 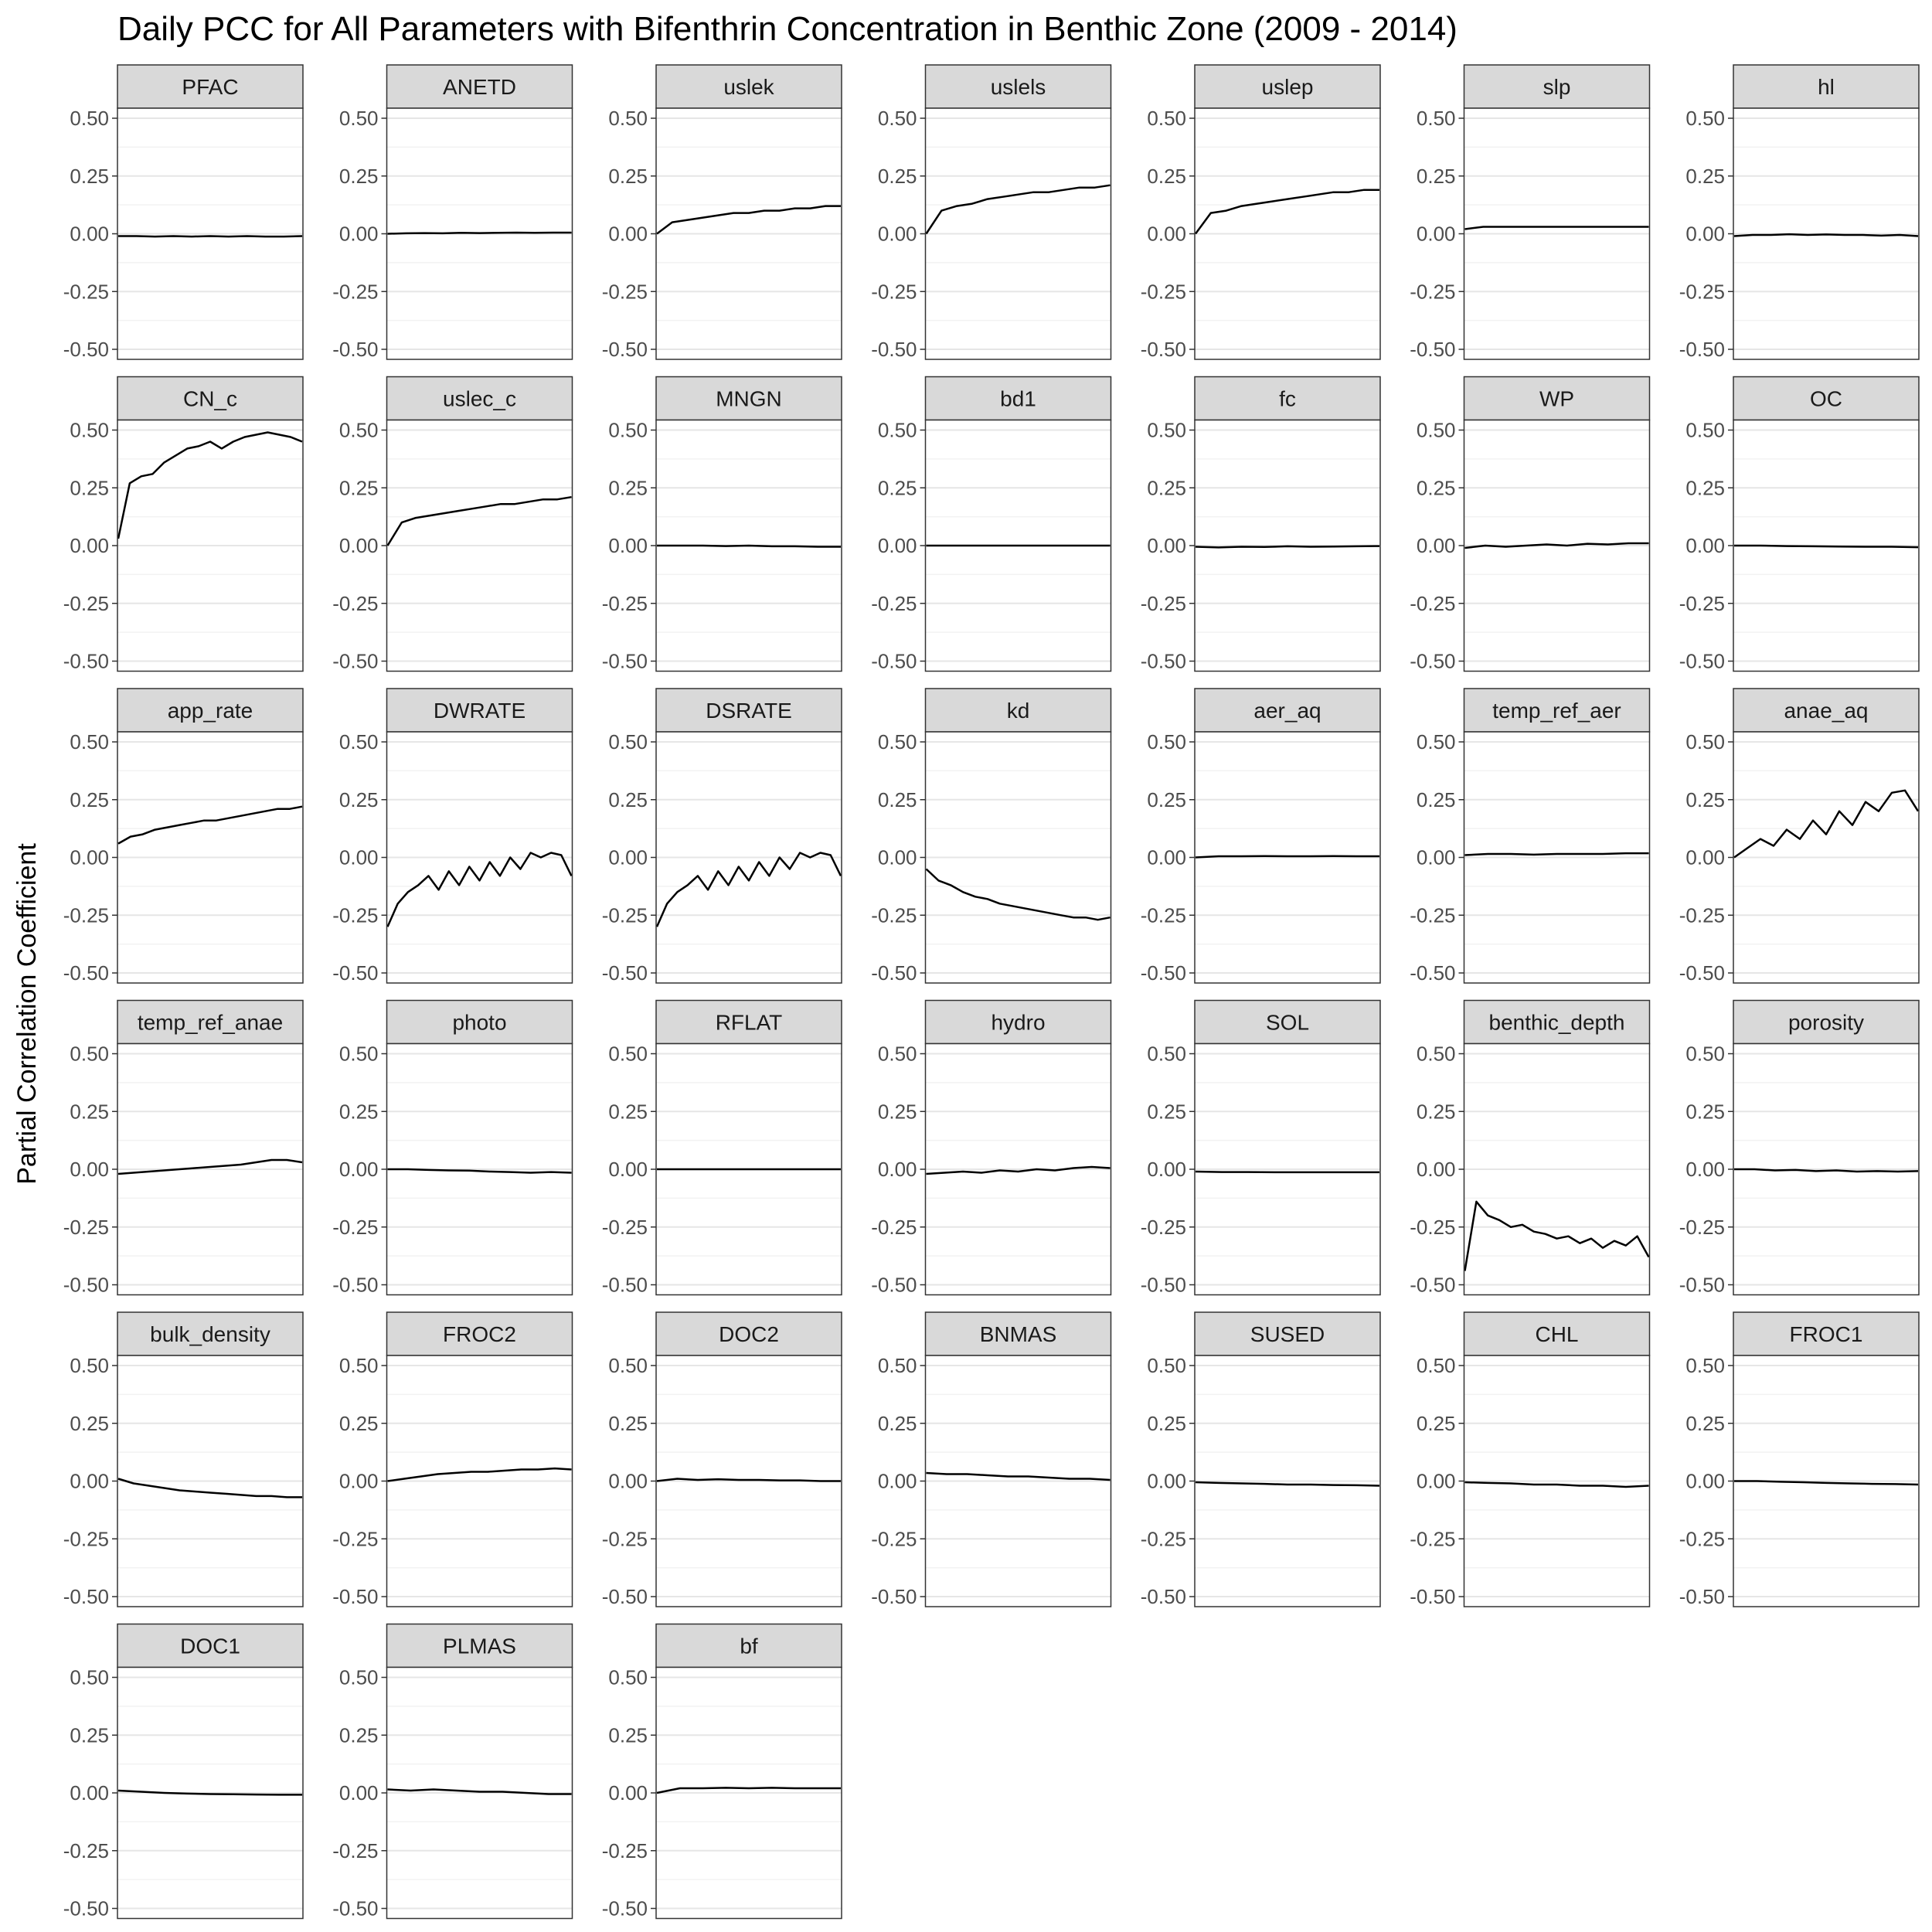 What do you see at coordinates (1531, 836) in the screenshot?
I see `facet-panel: temp_ref_aer 0.50 0.25 0.00 -0.25 -0.50` at bounding box center [1531, 836].